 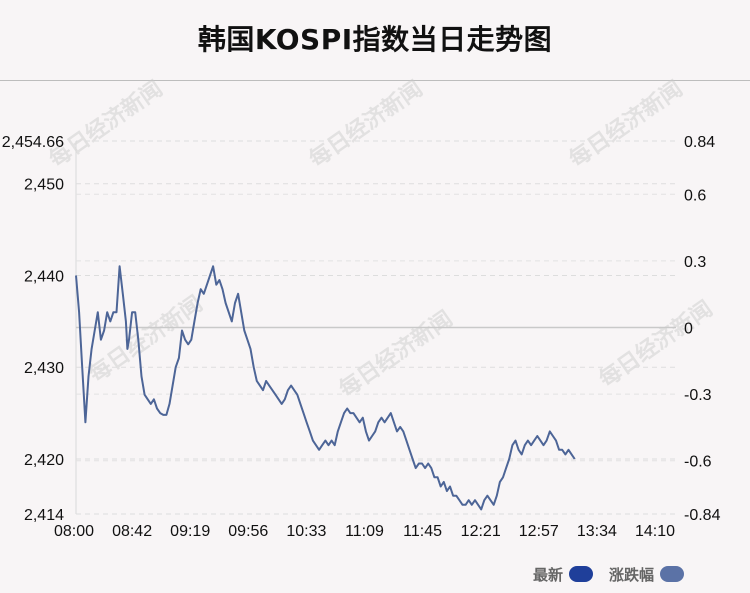 What do you see at coordinates (422, 531) in the screenshot?
I see `x-tick-label-6: 11:45` at bounding box center [422, 531].